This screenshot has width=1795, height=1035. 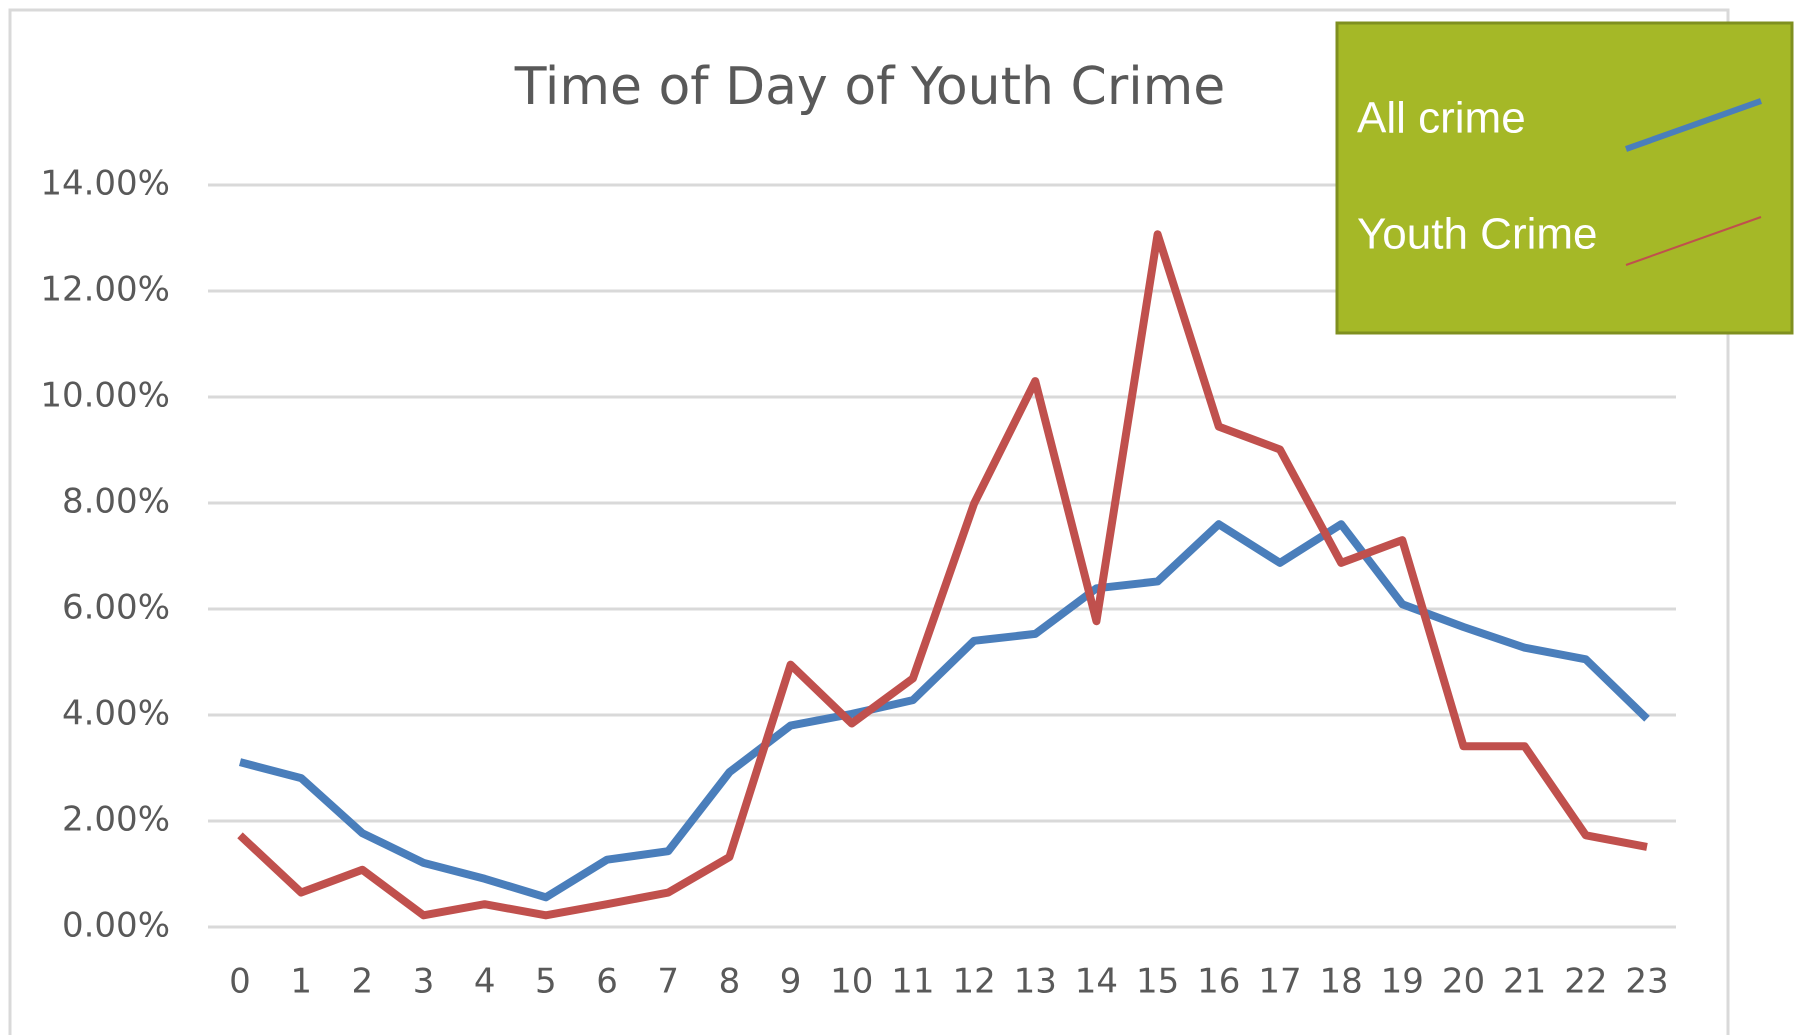 I want to click on y-tick-label: 6.00%, so click(x=116, y=608).